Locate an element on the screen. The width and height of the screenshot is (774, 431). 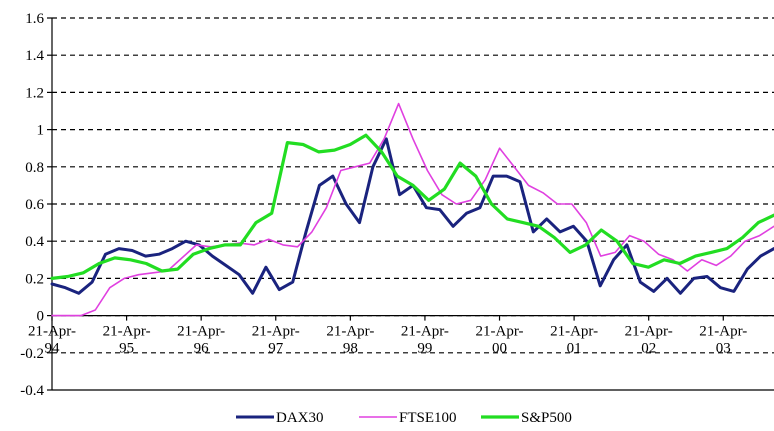
y-tick-label: 1.6 is located at coordinates (34, 19).